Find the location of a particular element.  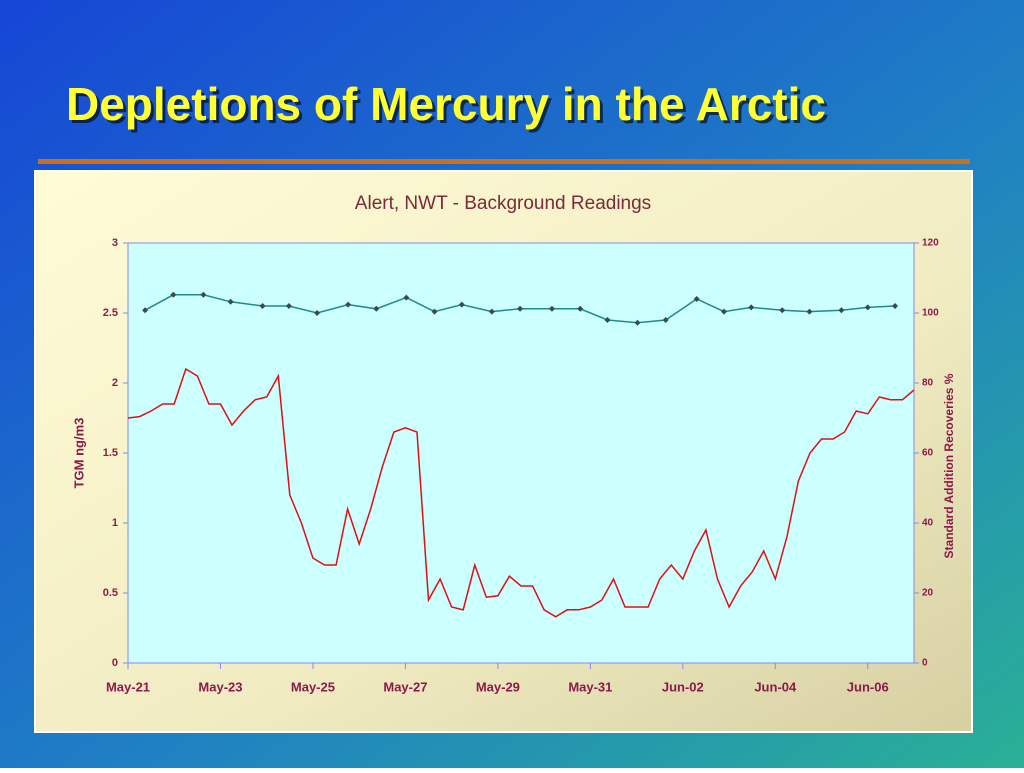

divider is located at coordinates (504, 161).